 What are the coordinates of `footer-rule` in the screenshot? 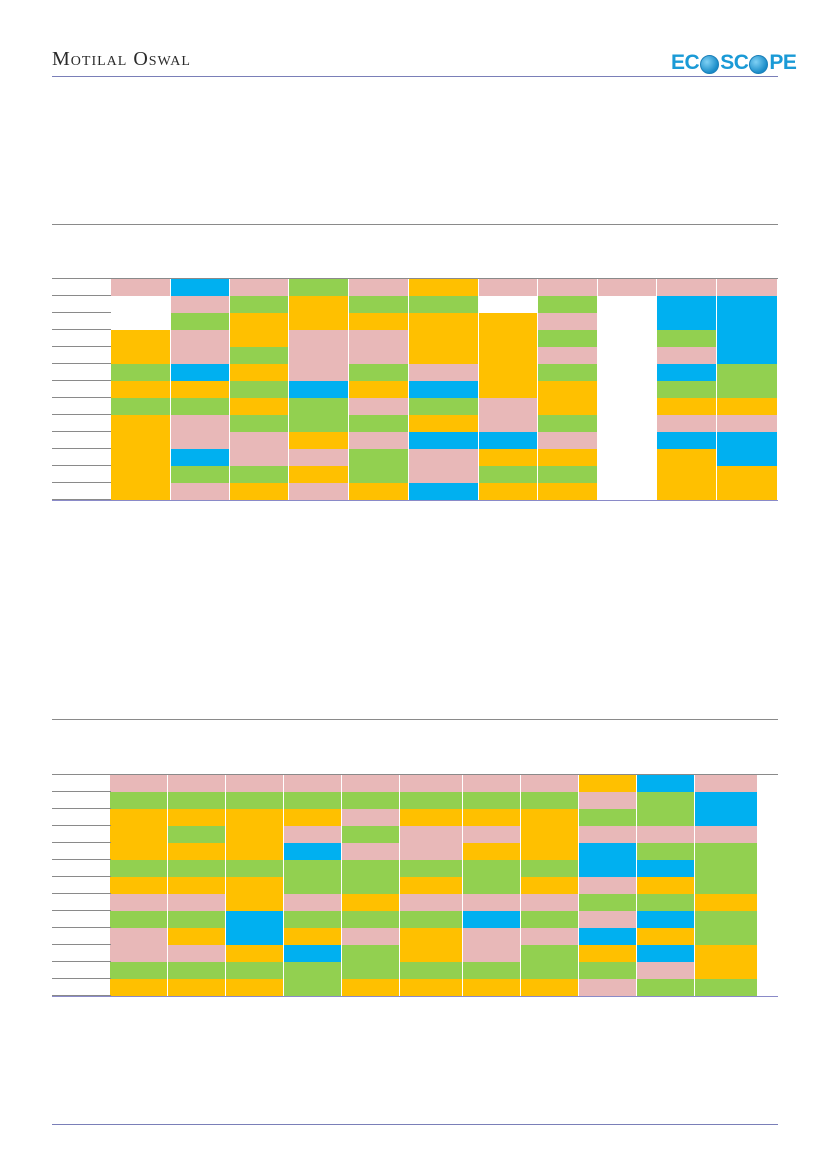 It's located at (415, 1124).